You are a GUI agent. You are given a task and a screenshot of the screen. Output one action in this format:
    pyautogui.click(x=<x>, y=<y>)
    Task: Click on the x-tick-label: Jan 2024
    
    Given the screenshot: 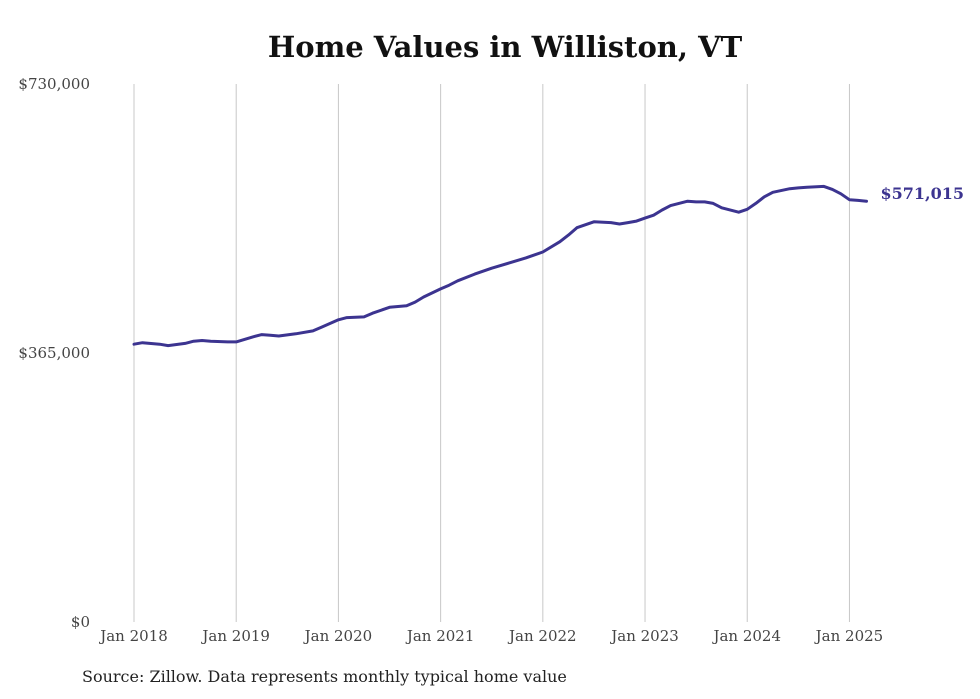 What is the action you would take?
    pyautogui.click(x=746, y=636)
    